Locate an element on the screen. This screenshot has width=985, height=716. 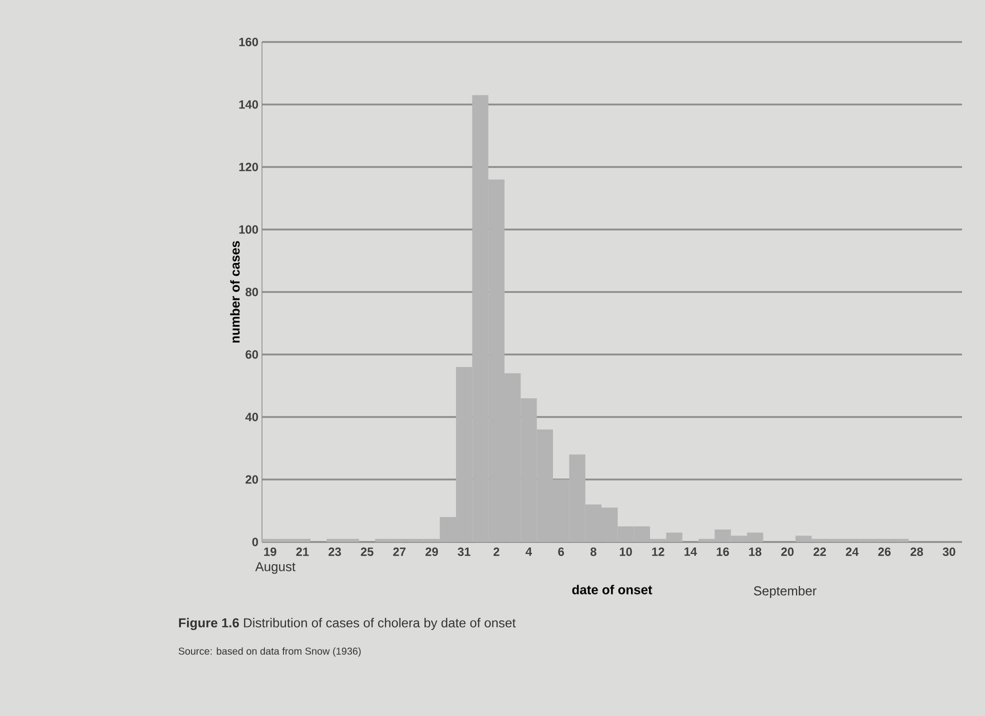
x-tick-label: 18 is located at coordinates (755, 552).